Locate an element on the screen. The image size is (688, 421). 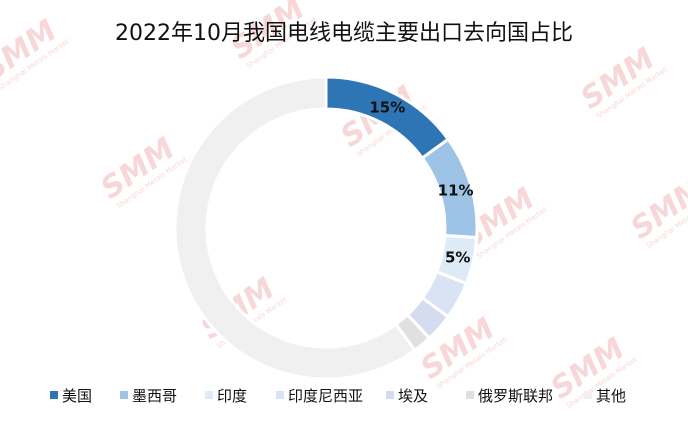
legend-label: 墨西哥 is located at coordinates (154, 396).